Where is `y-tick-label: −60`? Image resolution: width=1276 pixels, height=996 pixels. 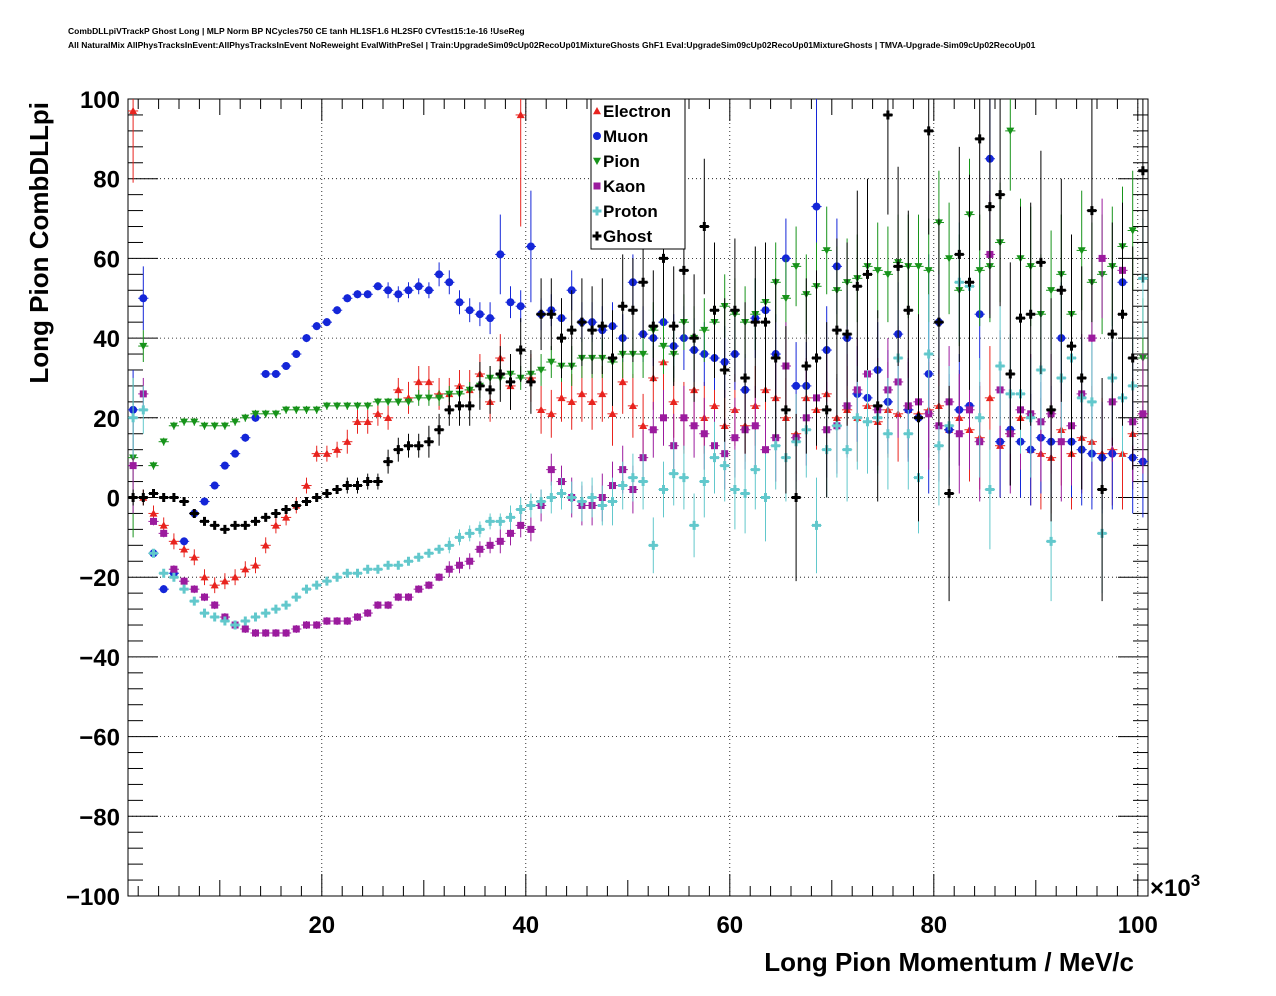 y-tick-label: −60 is located at coordinates (99, 738).